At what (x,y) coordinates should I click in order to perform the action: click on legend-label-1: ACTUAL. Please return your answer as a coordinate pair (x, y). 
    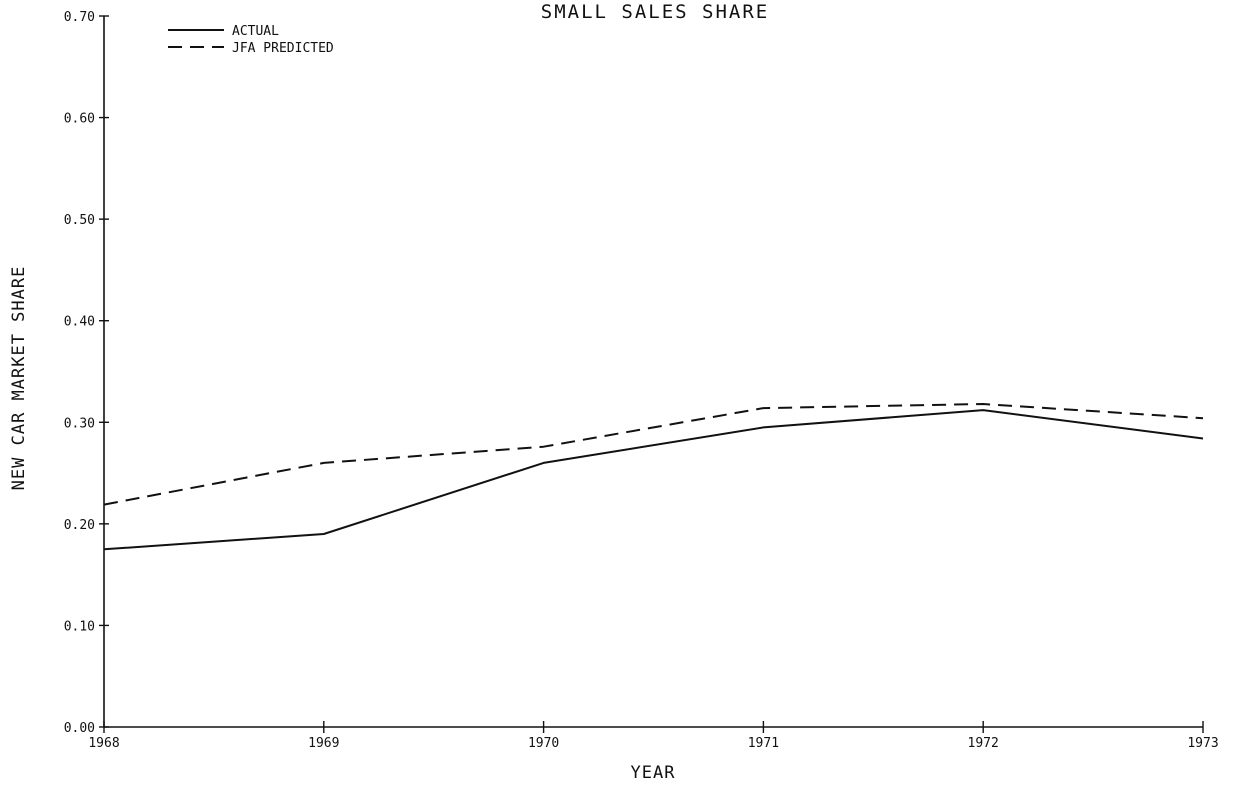
    Looking at the image, I should click on (255, 31).